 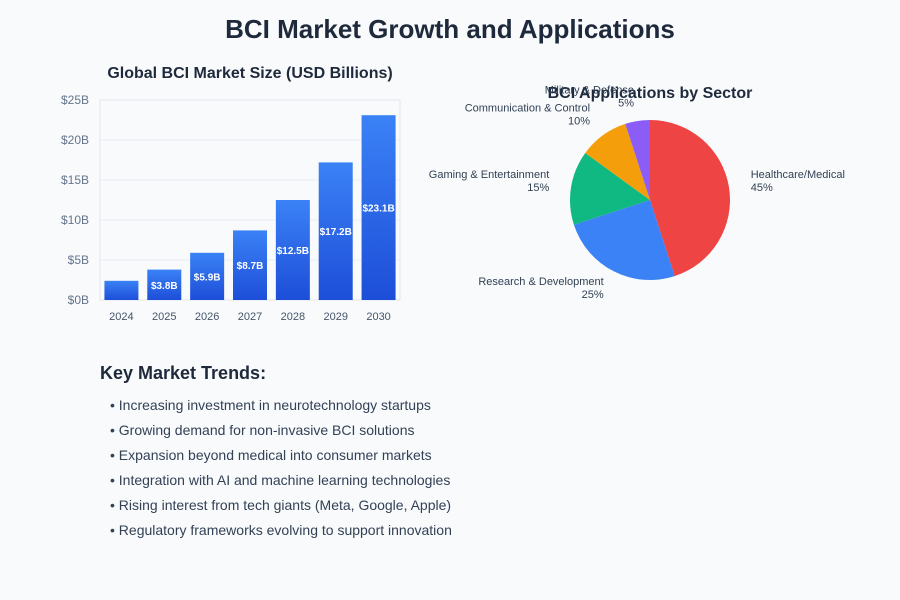 What do you see at coordinates (538, 188) in the screenshot?
I see `pie-value-label: 15%` at bounding box center [538, 188].